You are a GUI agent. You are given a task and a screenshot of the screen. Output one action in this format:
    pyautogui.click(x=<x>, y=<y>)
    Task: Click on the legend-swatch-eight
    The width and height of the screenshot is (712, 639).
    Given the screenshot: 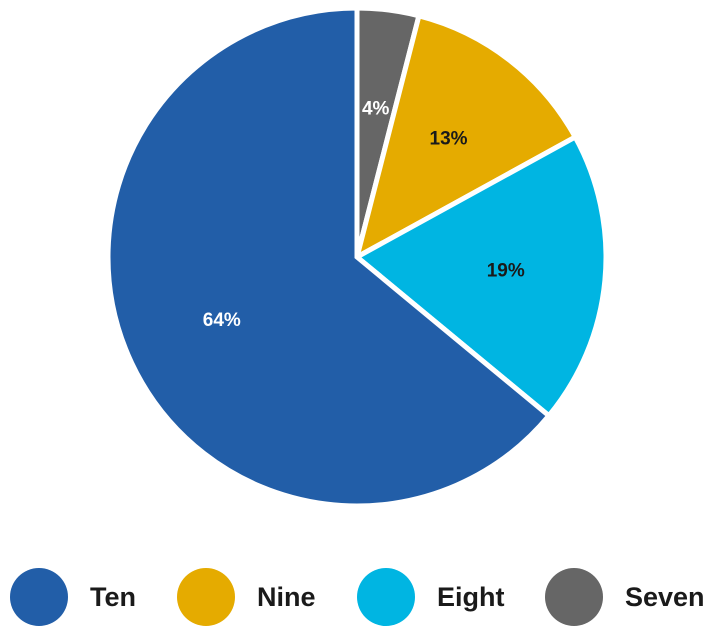 What is the action you would take?
    pyautogui.click(x=386, y=597)
    